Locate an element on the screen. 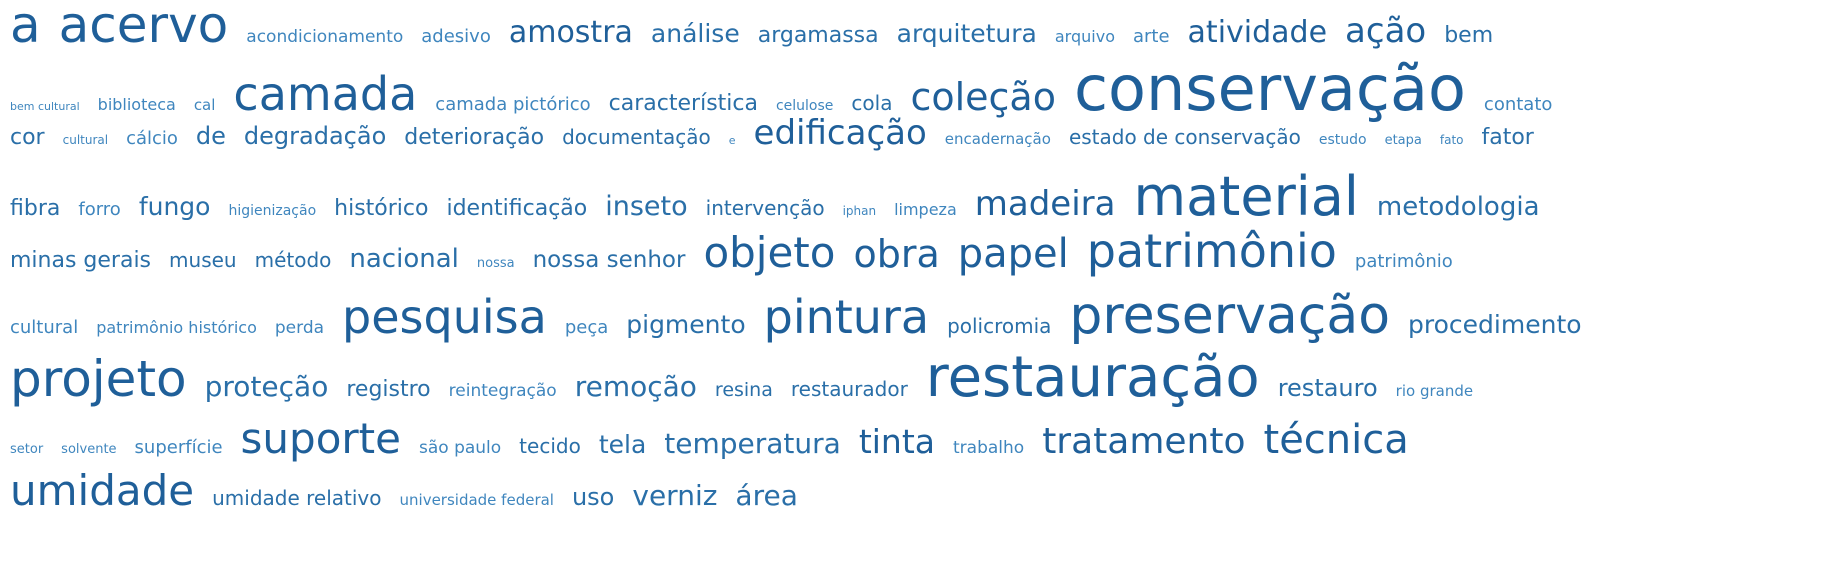  tag-verniz: verniz is located at coordinates (675, 495).